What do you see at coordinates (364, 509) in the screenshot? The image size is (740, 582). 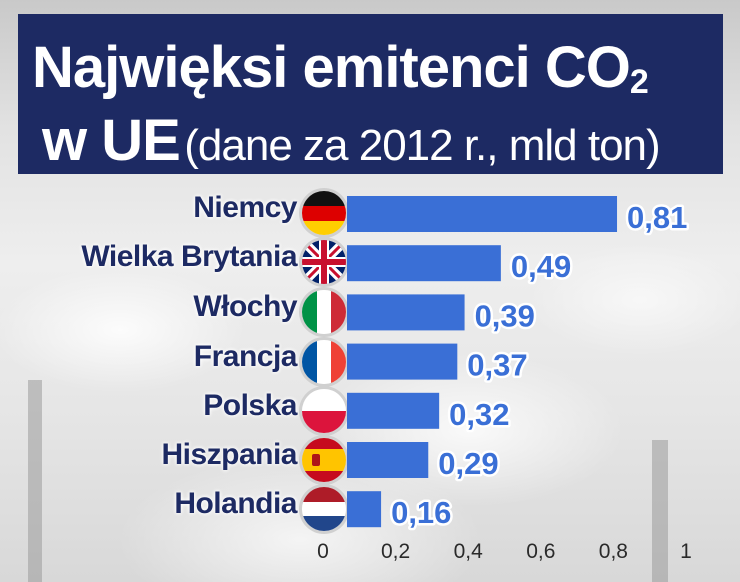 I see `bar-holandia` at bounding box center [364, 509].